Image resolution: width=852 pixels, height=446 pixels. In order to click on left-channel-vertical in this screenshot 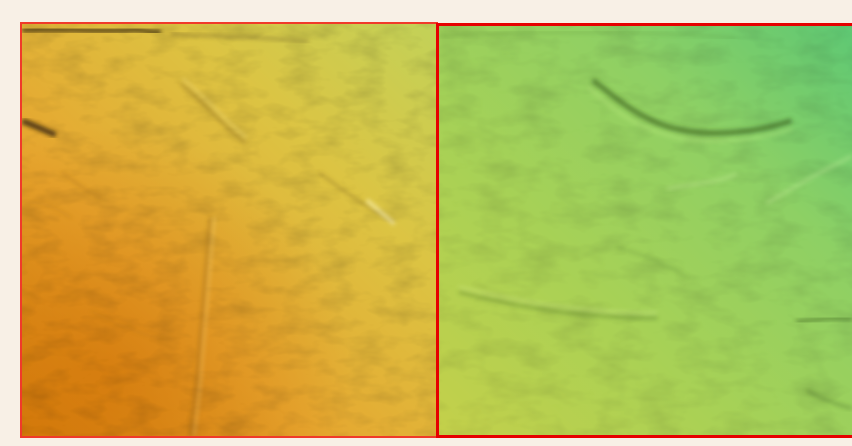, I will do `click(200, 326)`.